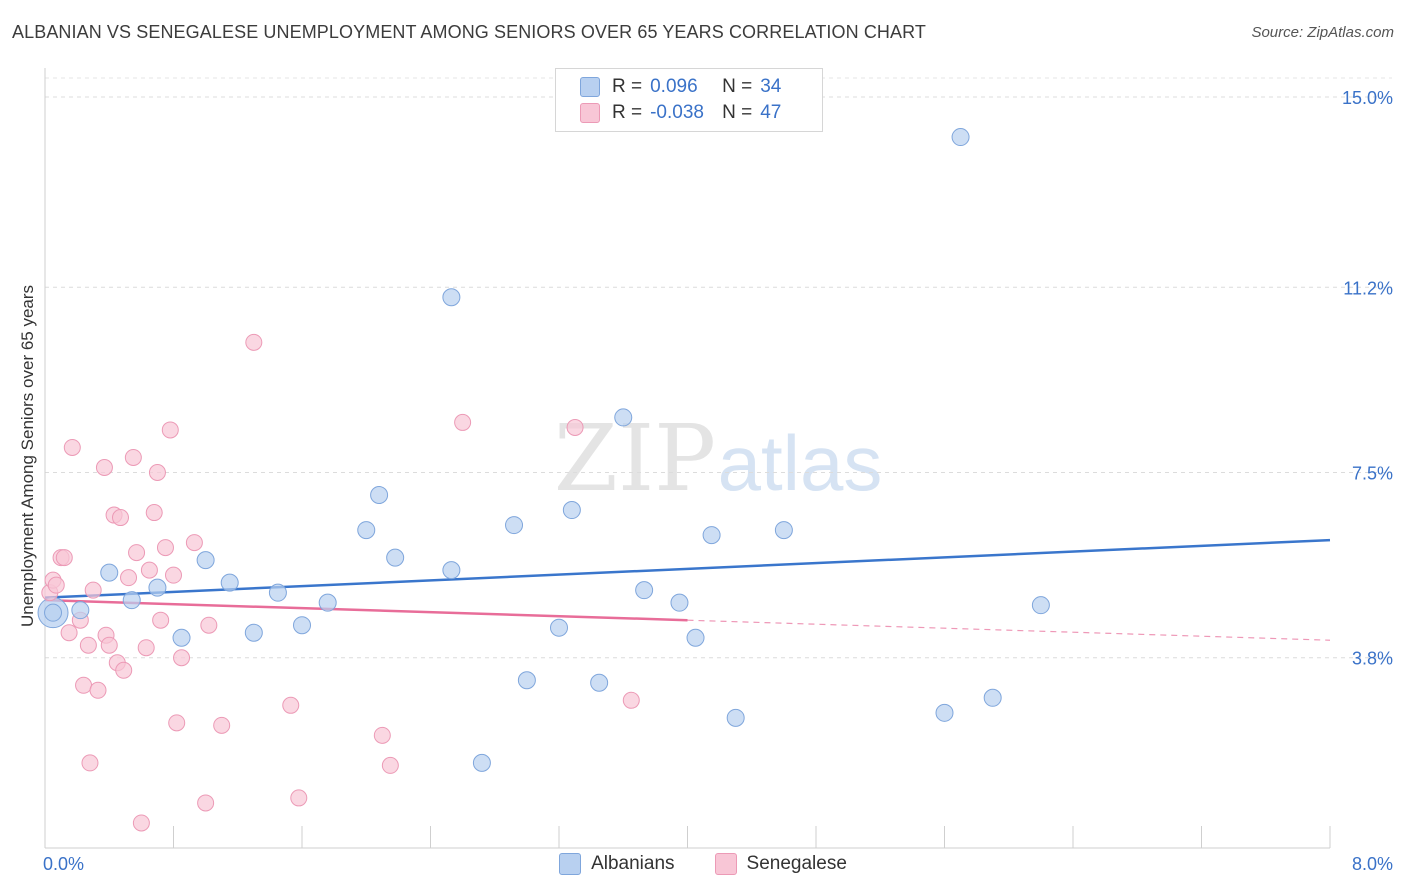 The height and width of the screenshot is (892, 1406). Describe the element at coordinates (1372, 474) in the screenshot. I see `y-tick-label-1: 7.5%` at that location.